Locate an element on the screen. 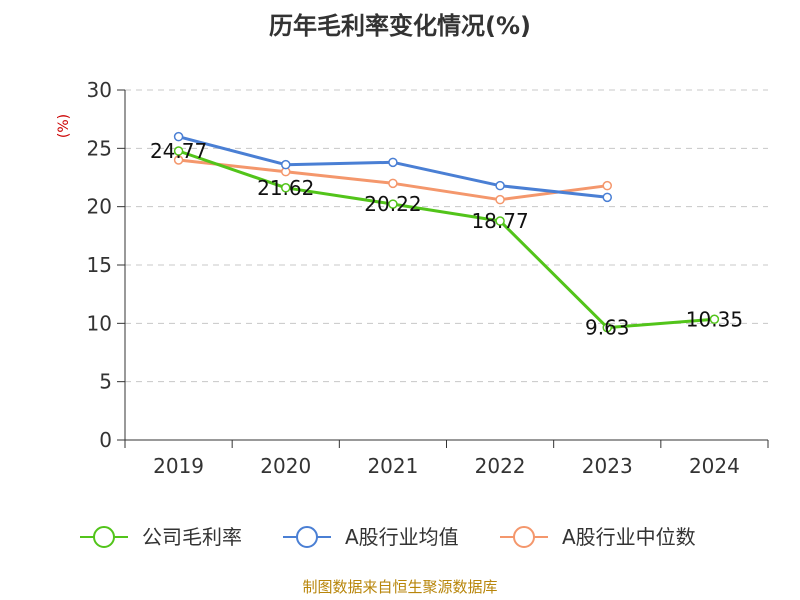 The image size is (800, 600). data-label: 24.77 is located at coordinates (178, 151).